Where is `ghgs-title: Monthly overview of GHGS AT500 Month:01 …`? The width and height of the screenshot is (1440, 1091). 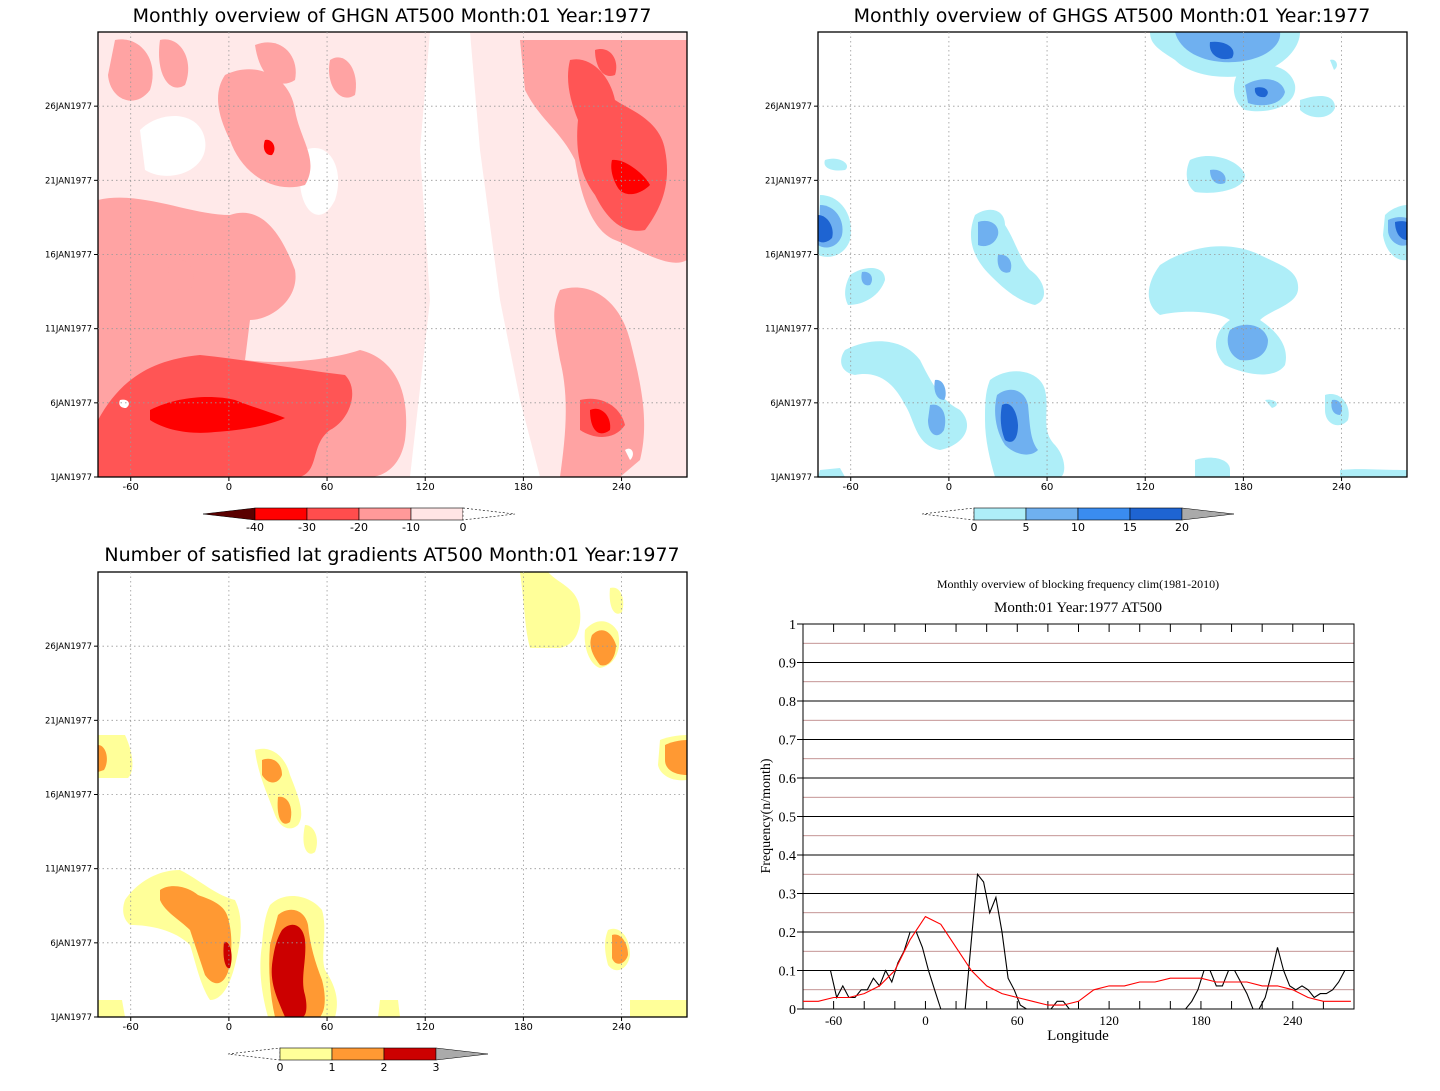
ghgs-title: Monthly overview of GHGS AT500 Month:01 … is located at coordinates (1112, 16).